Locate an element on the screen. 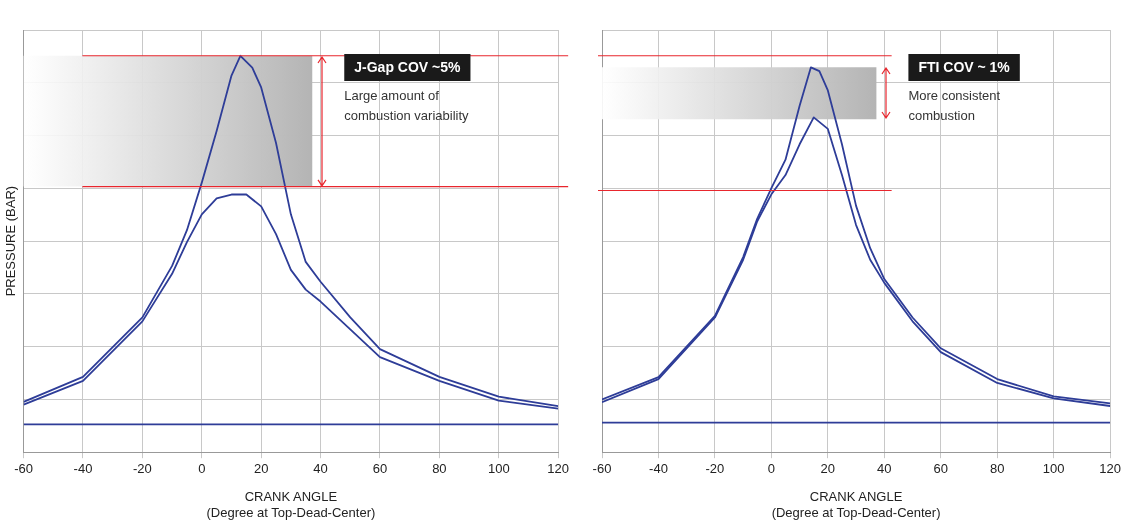 This screenshot has width=1124, height=525. annotation: Large amount of combustion variability is located at coordinates (407, 105).